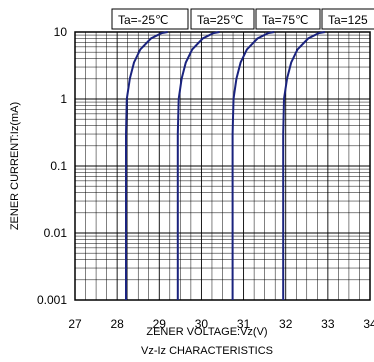 This screenshot has width=374, height=362. What do you see at coordinates (63, 99) in the screenshot?
I see `y-tick-label: 1` at bounding box center [63, 99].